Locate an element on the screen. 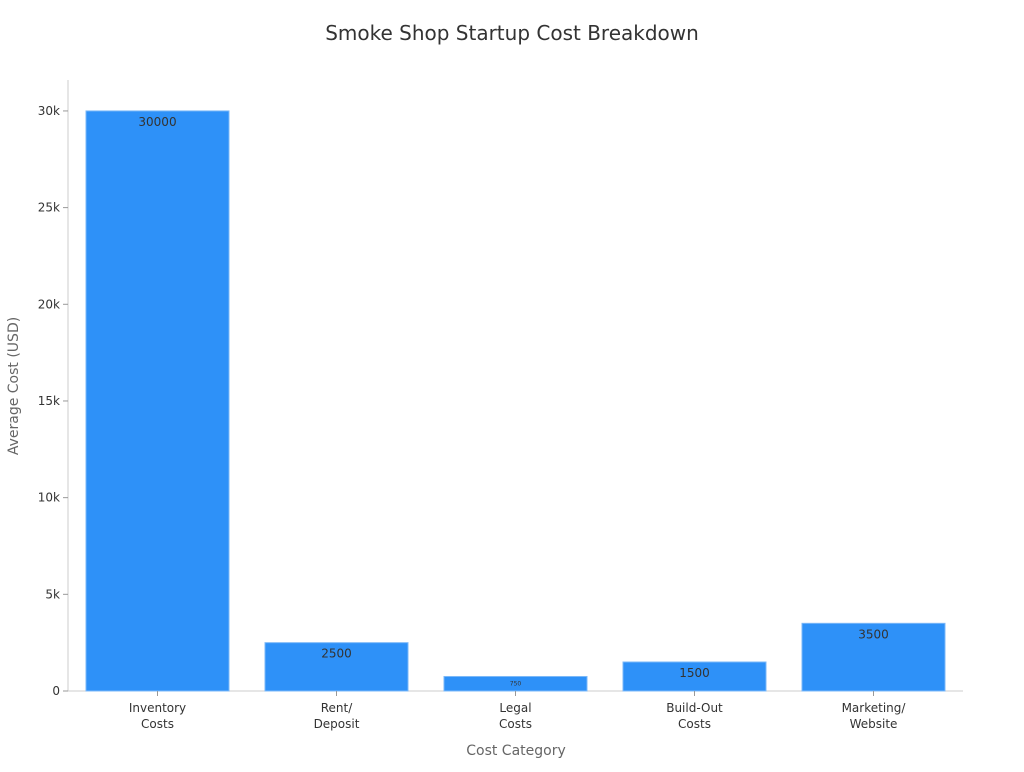 This screenshot has width=1024, height=772. x-tick-label: Rent/ is located at coordinates (337, 708).